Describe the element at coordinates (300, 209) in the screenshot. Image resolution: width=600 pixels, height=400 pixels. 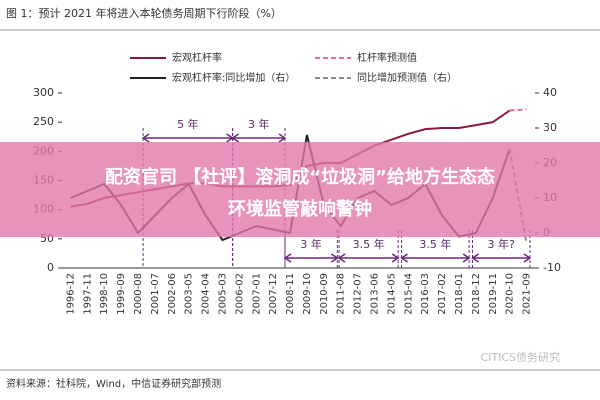
I see `overlay-text: 环境监管敲响警钟` at that location.